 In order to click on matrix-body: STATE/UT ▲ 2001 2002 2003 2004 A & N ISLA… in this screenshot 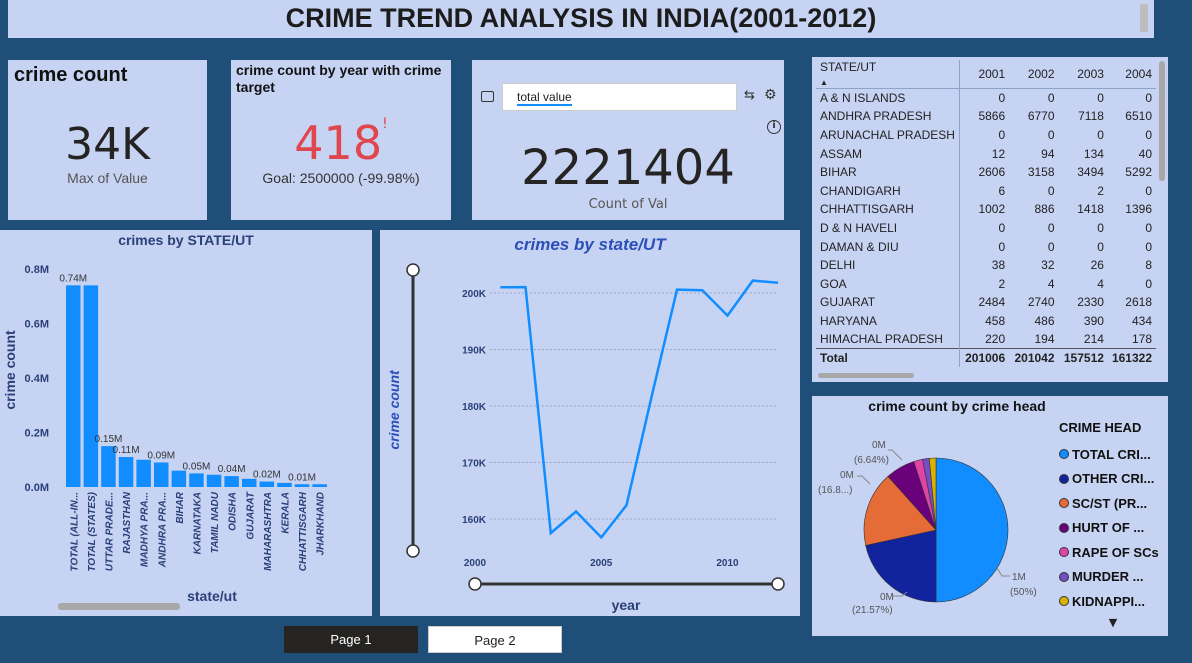, I will do `click(986, 215)`.